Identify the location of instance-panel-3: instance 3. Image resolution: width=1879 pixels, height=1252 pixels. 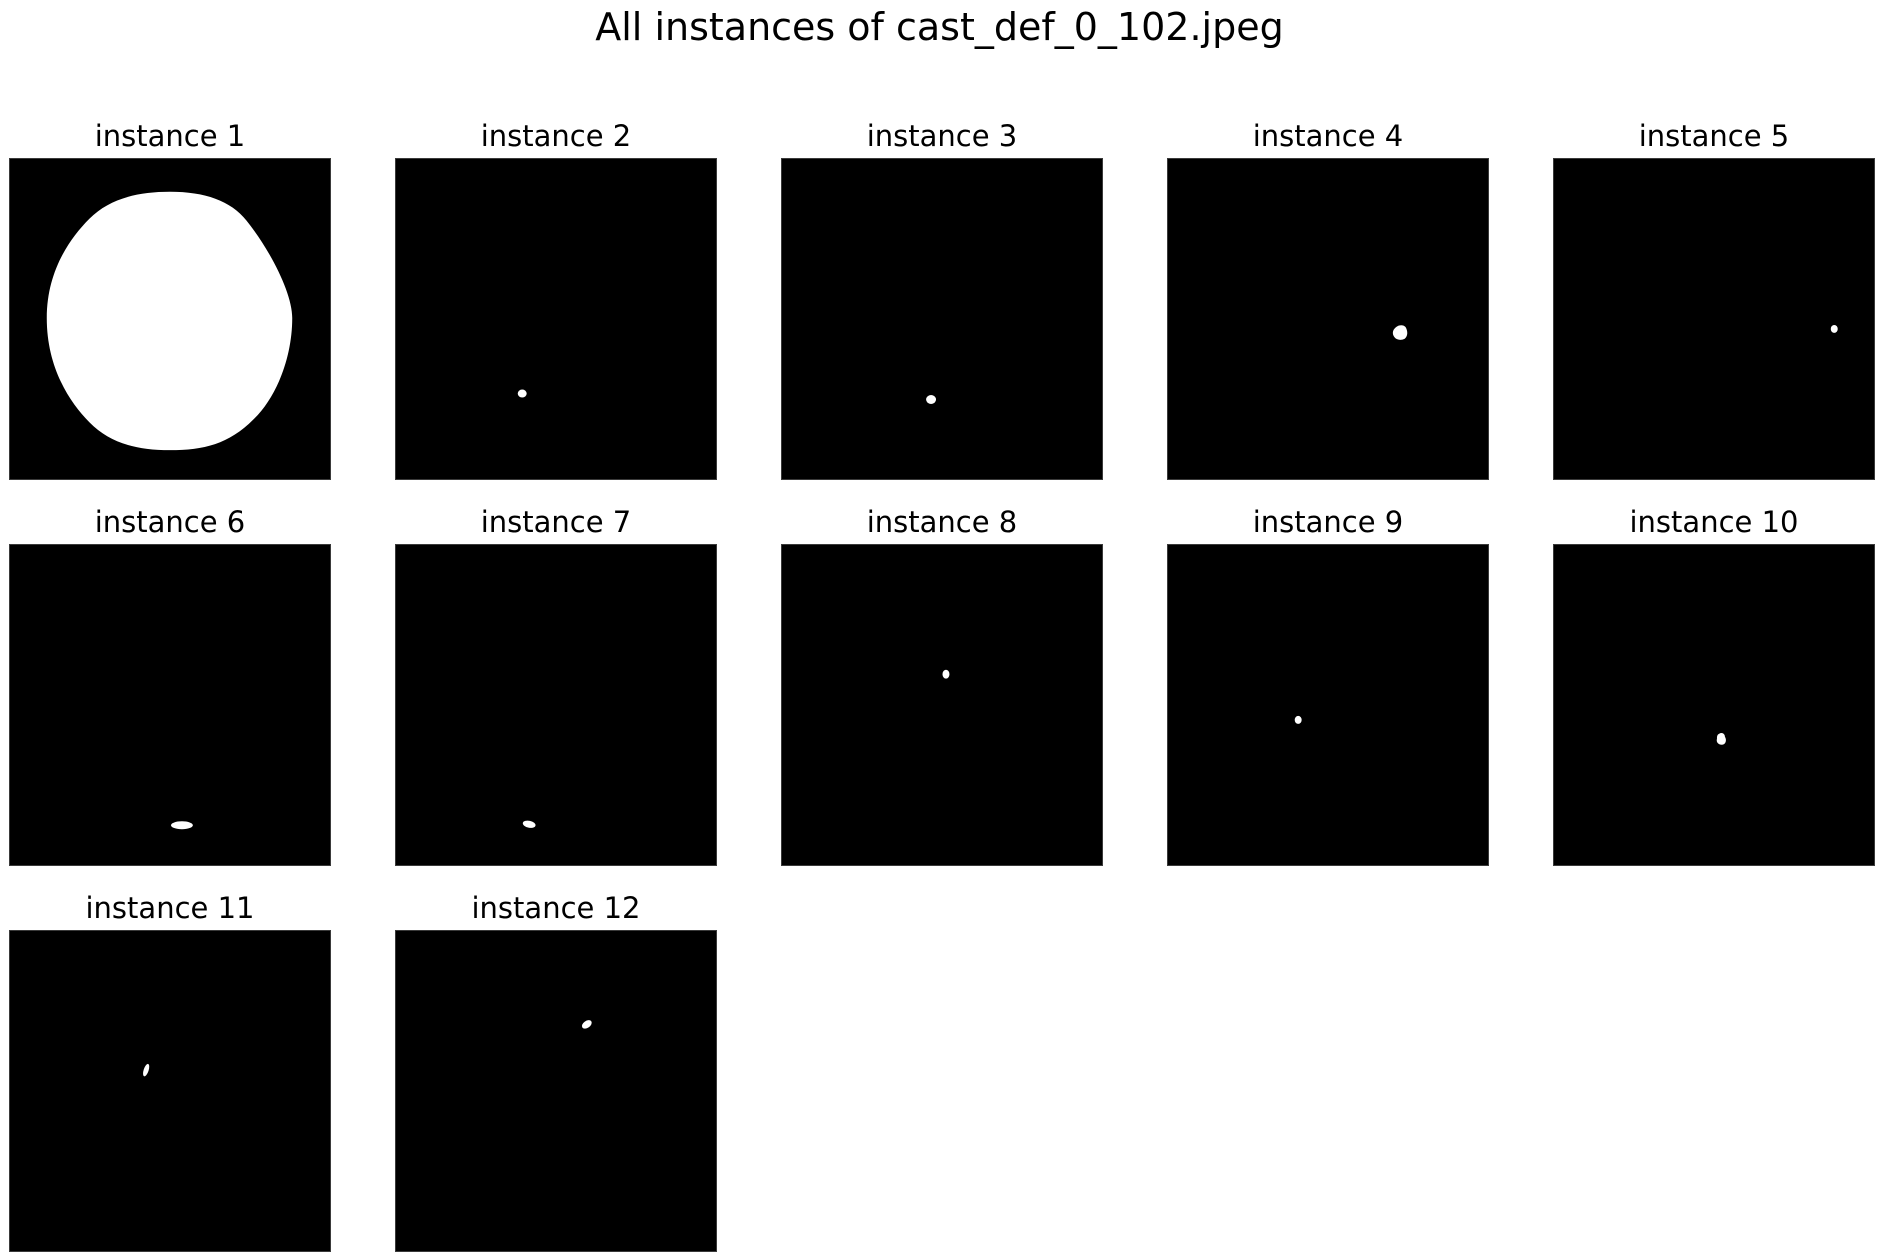
(942, 297).